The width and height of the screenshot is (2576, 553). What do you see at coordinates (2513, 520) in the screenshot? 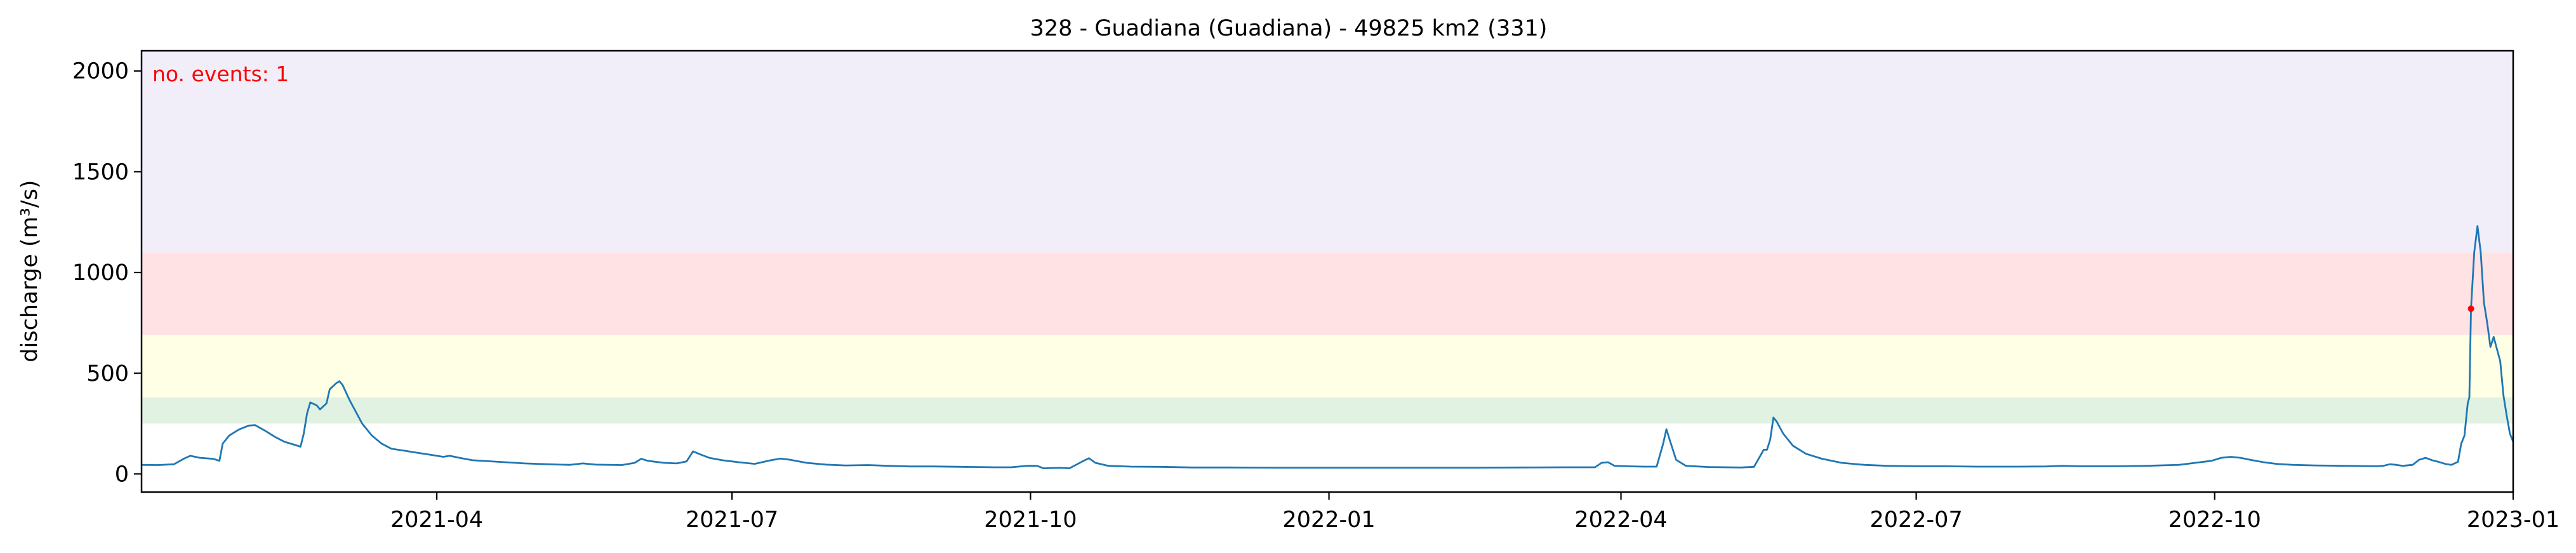
I see `x-tick-label: 2023-01` at bounding box center [2513, 520].